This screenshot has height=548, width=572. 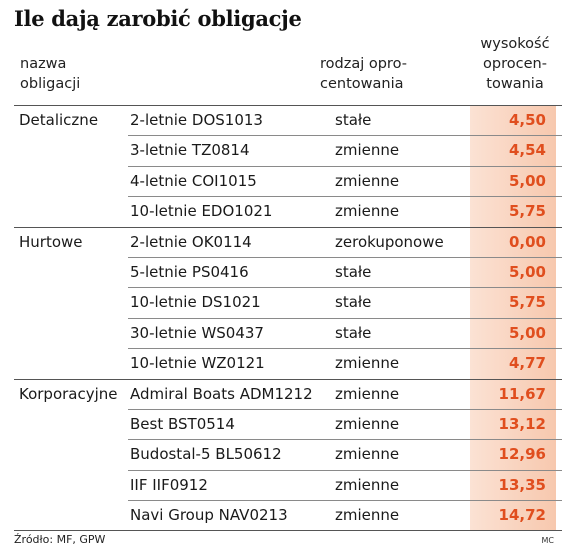 I want to click on header-interest-rate-line2: oprocen-, so click(x=515, y=64).